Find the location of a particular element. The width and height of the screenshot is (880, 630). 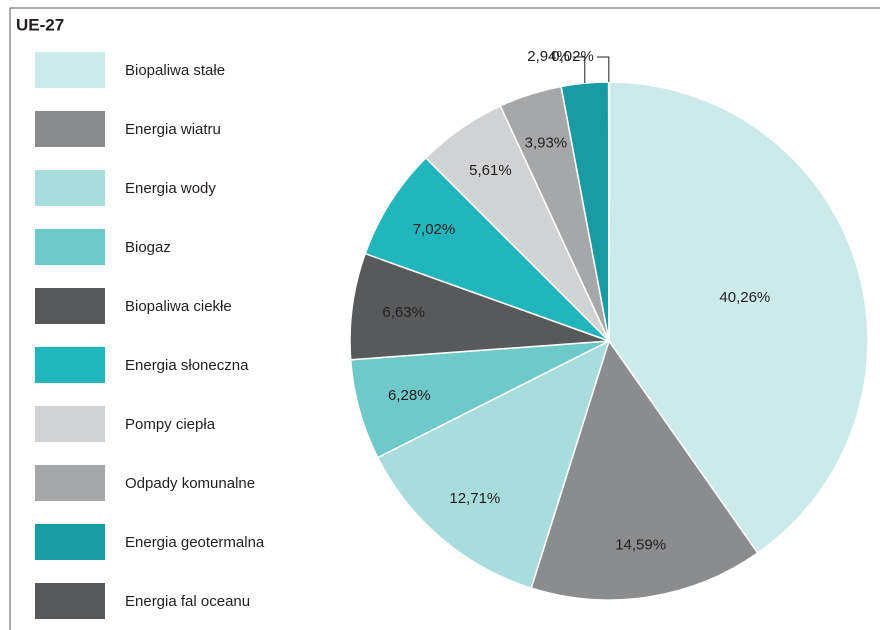

legend-label: Energia fal oceanu is located at coordinates (187, 601).